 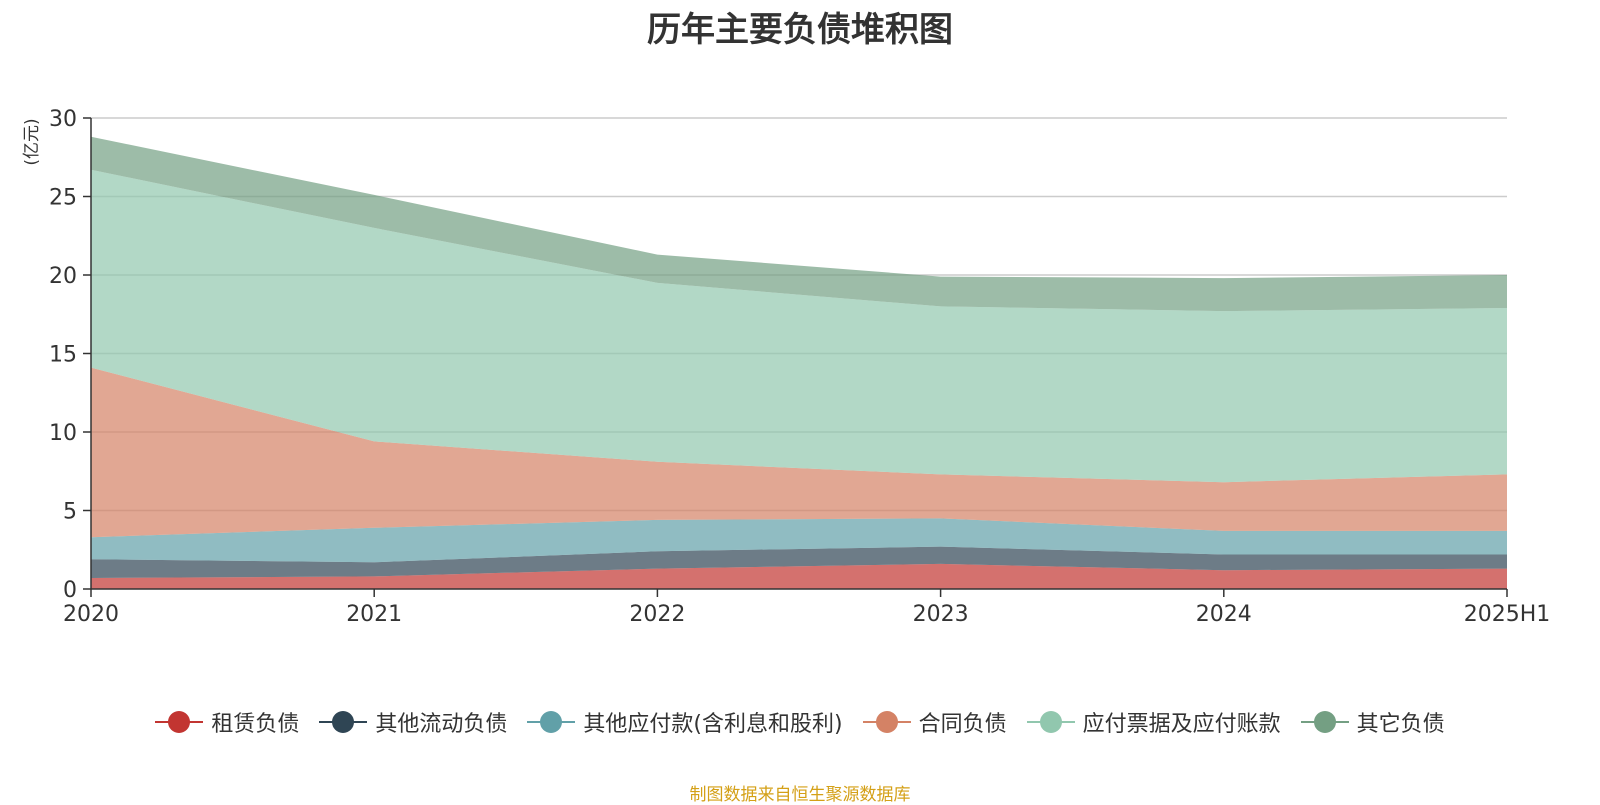 I want to click on legend-item-0: 租赁负债, so click(x=227, y=722).